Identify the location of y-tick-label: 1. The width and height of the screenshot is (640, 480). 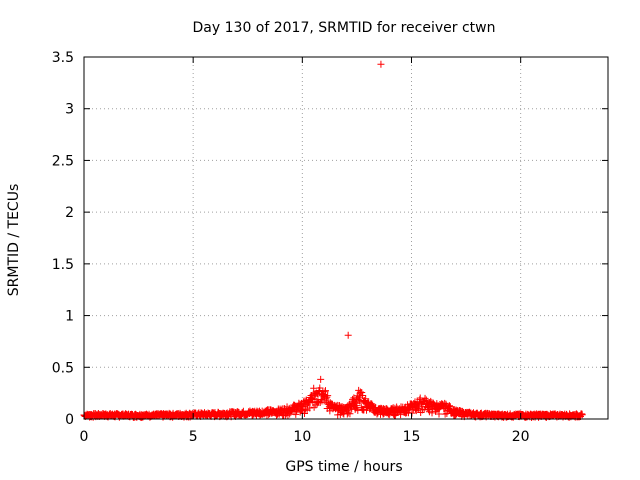
(69, 317).